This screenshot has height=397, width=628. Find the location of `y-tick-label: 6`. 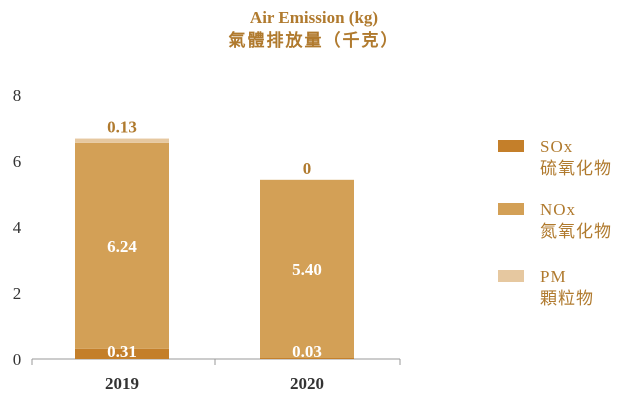

y-tick-label: 6 is located at coordinates (17, 161).